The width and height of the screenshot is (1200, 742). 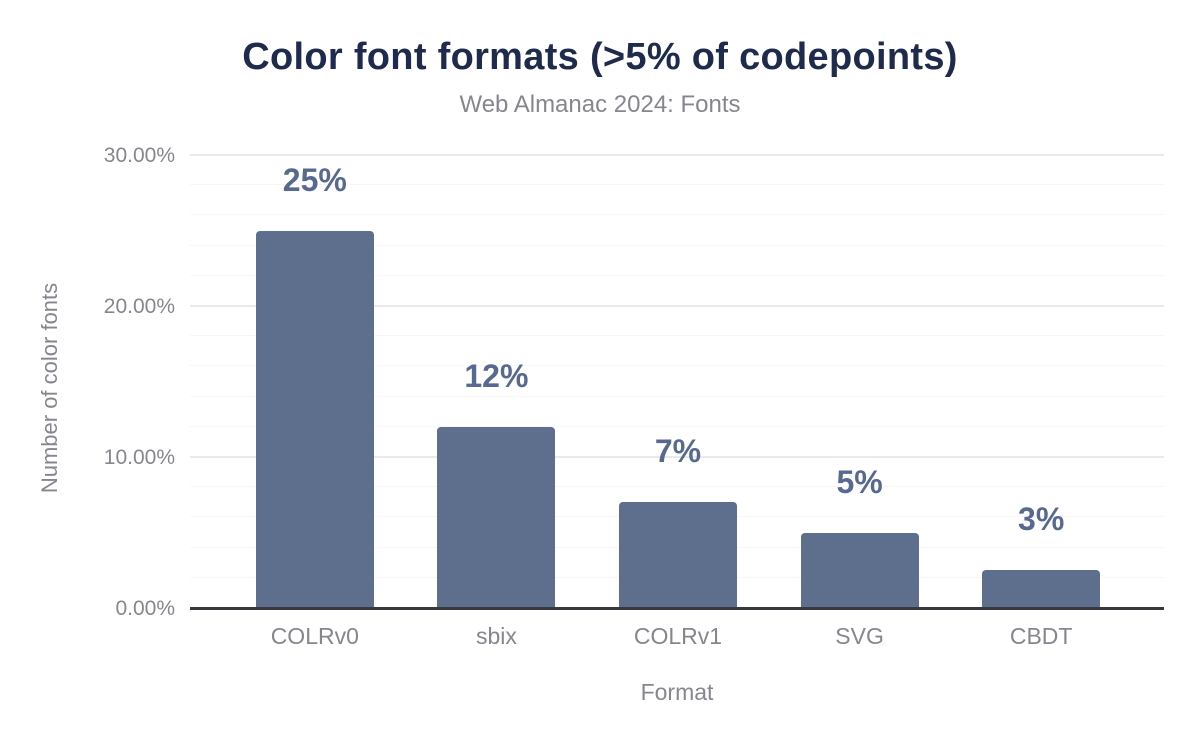 I want to click on x-tick-label: COLRv0, so click(x=314, y=636).